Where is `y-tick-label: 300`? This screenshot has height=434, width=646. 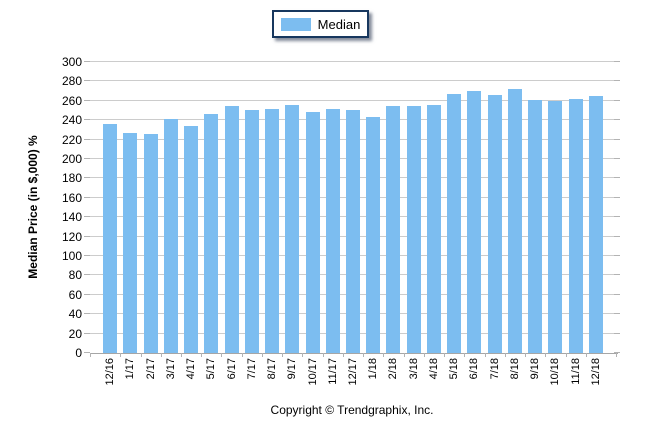
y-tick-label: 300 is located at coordinates (71, 62).